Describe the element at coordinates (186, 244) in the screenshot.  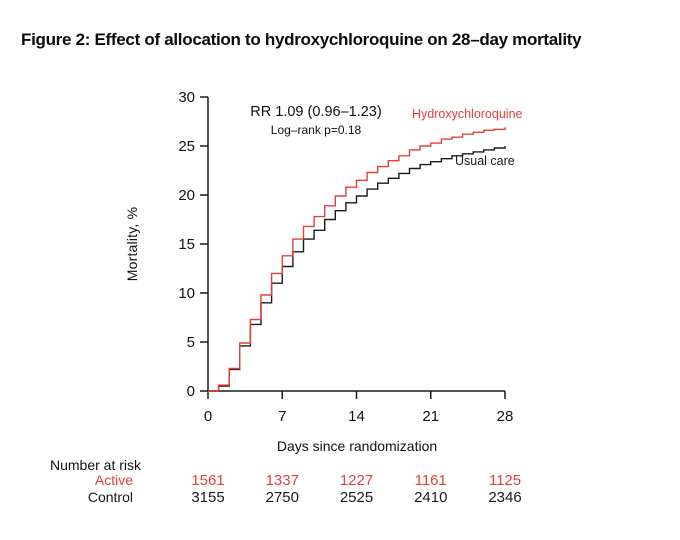
I see `y-tick-label: 15` at that location.